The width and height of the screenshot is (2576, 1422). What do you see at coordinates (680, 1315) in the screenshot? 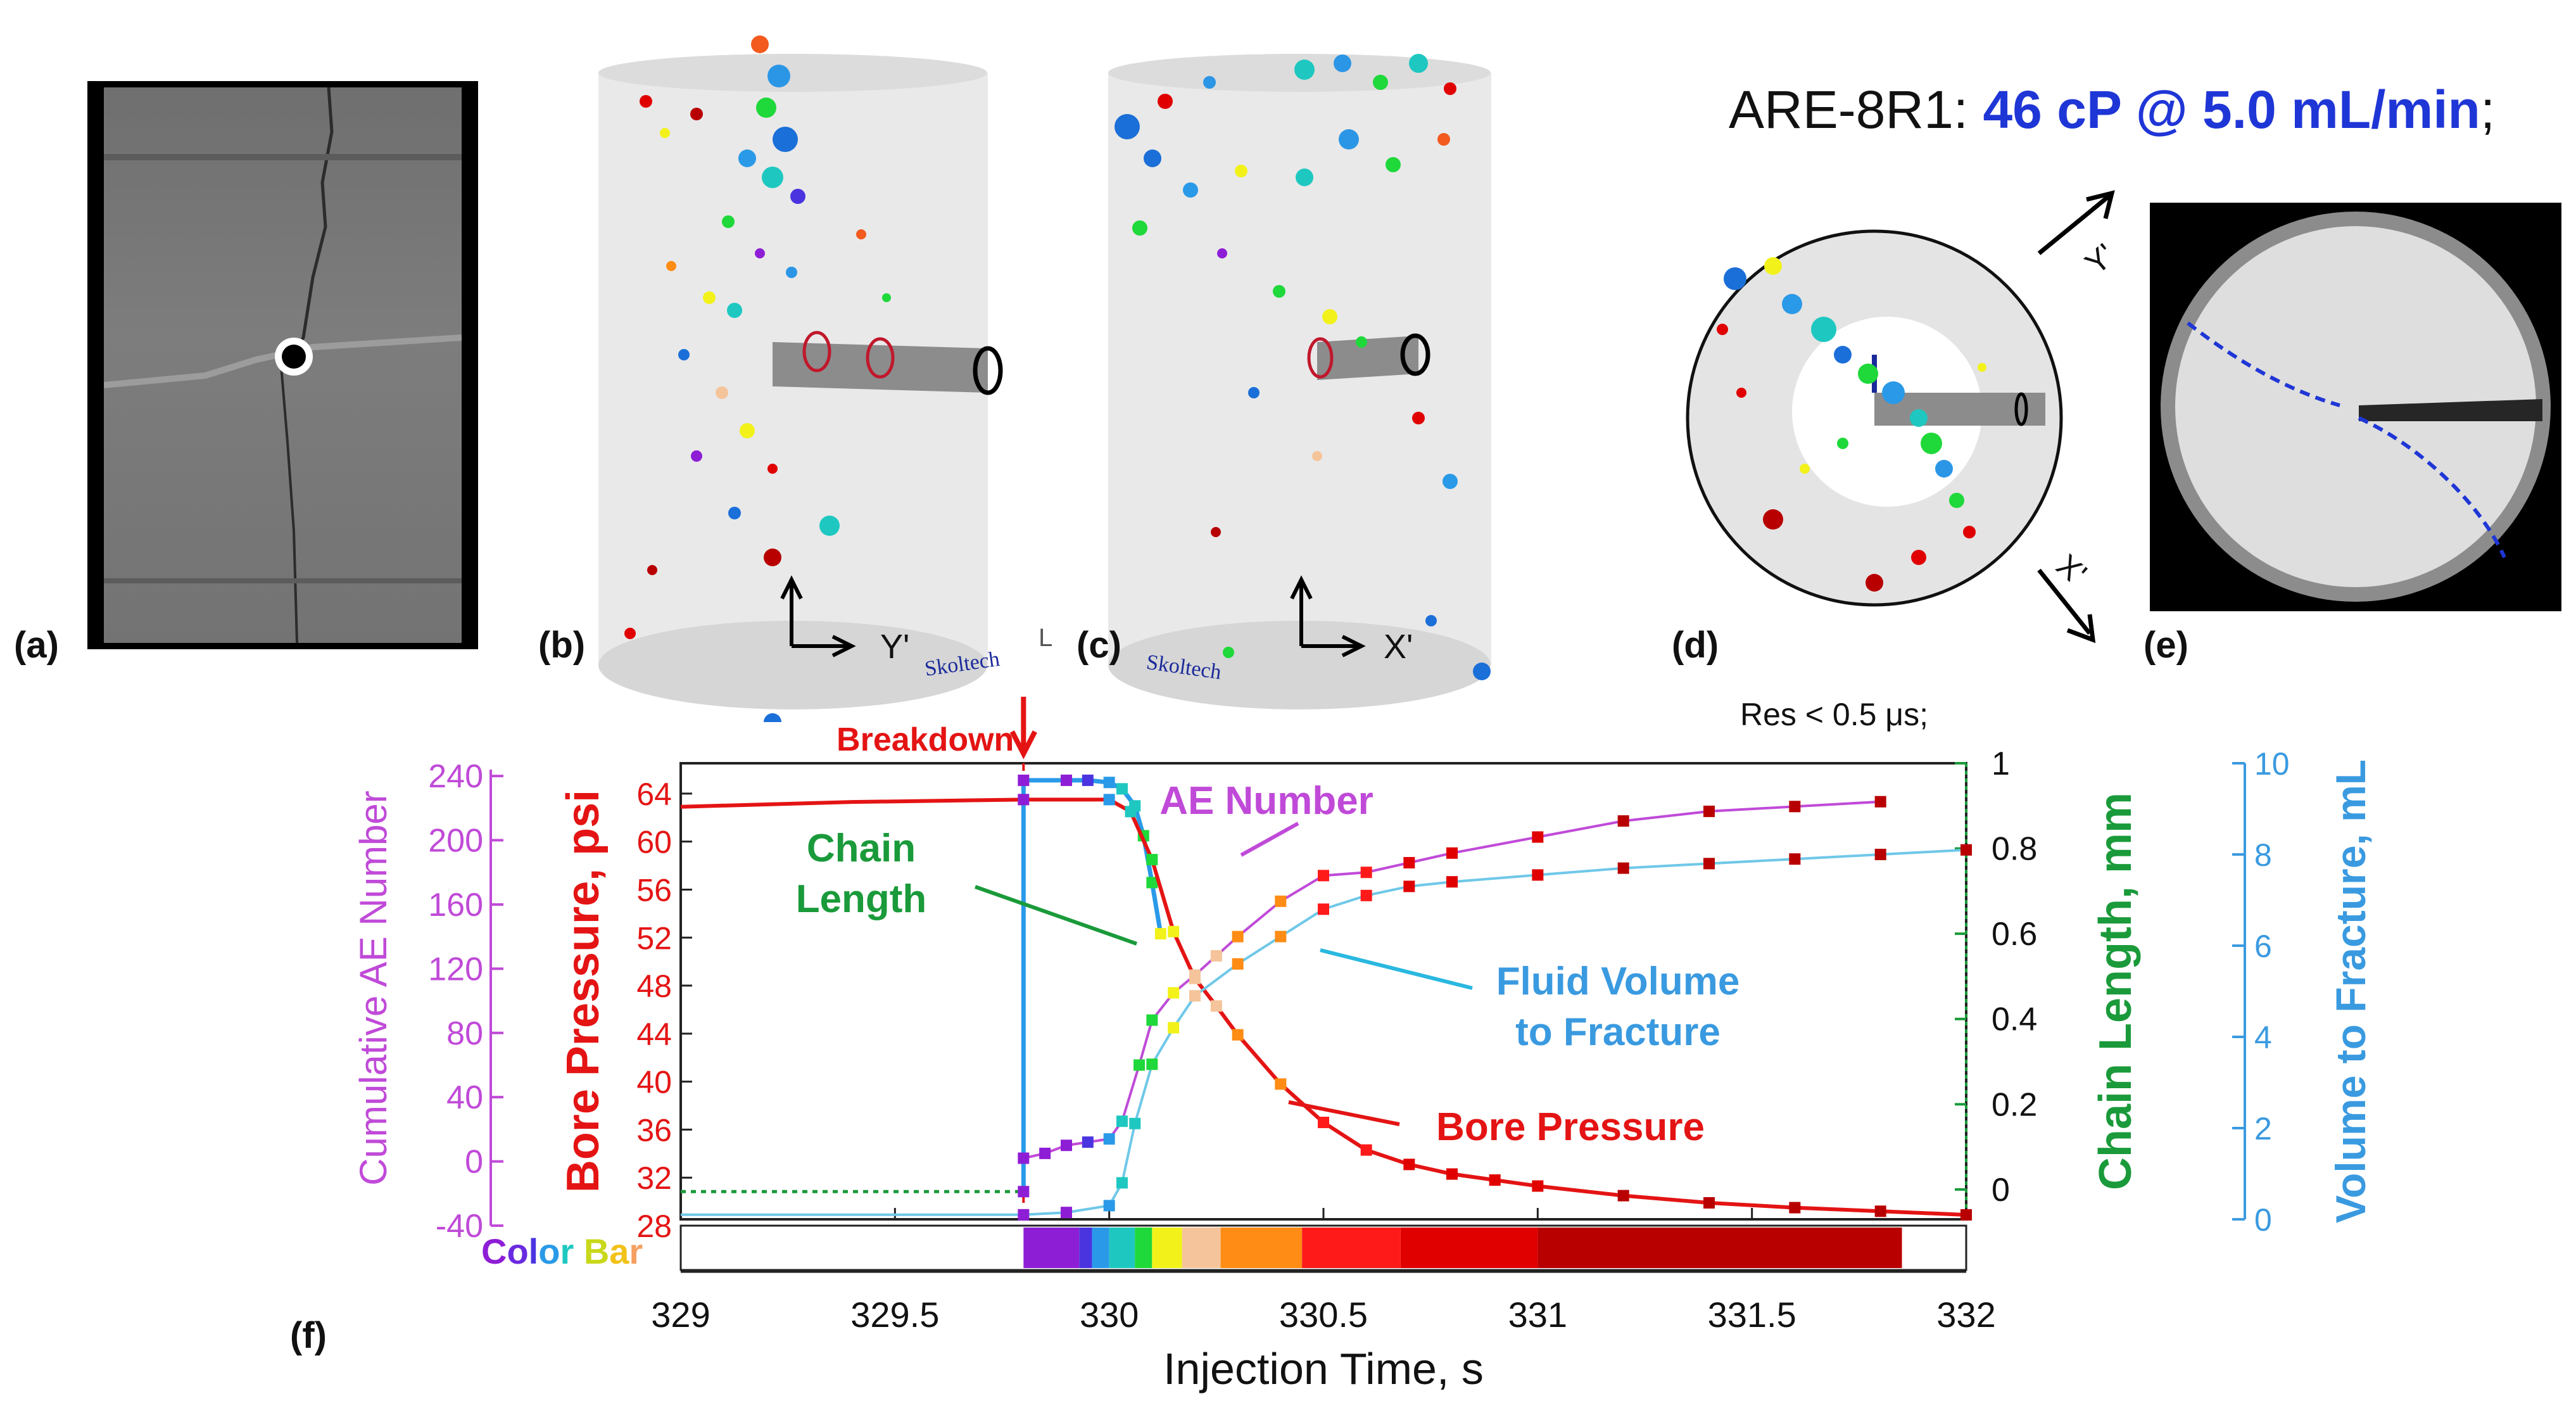
I see `x-tick-label: 329` at bounding box center [680, 1315].